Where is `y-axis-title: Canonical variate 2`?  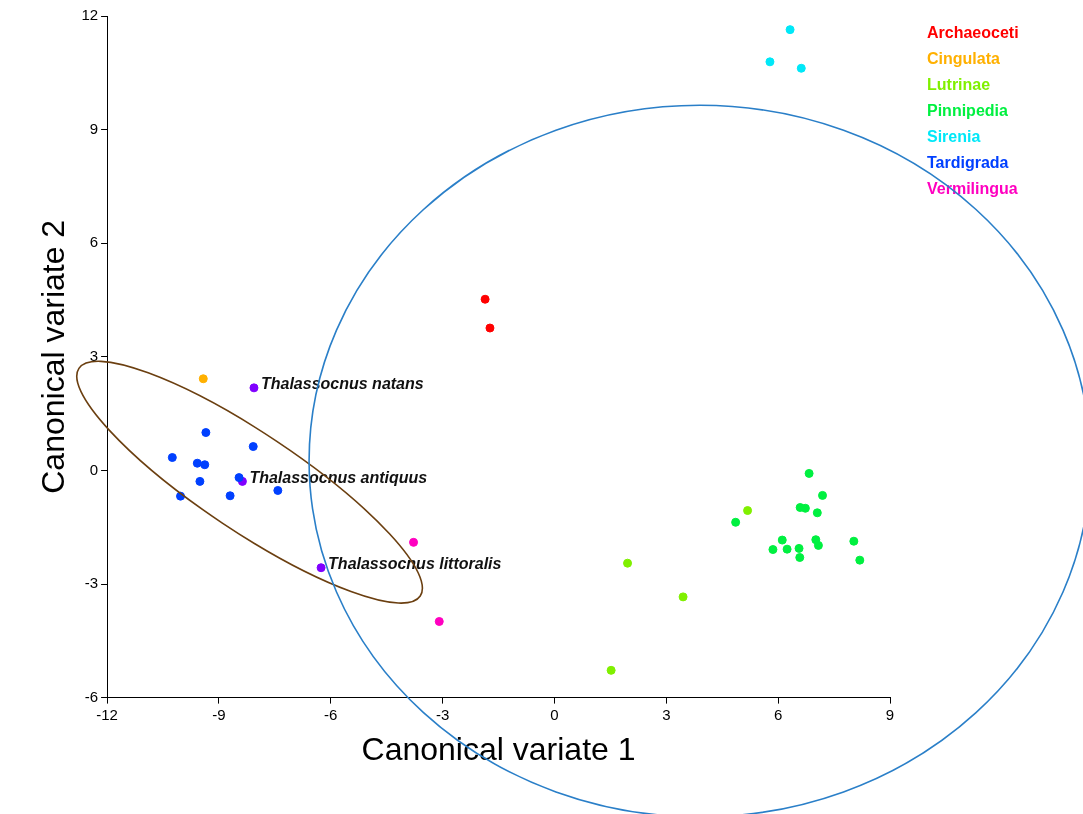
y-axis-title: Canonical variate 2 is located at coordinates (53, 356).